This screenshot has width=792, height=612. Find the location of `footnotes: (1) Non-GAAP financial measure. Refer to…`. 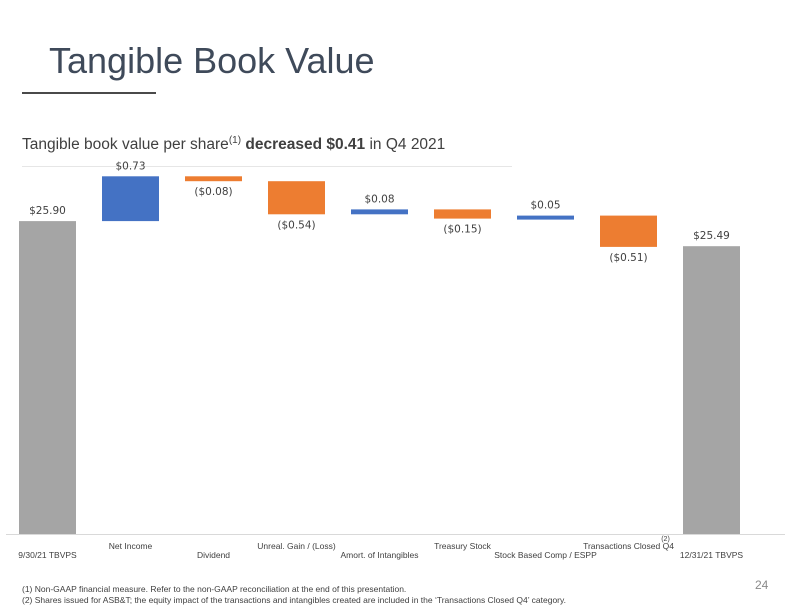

footnotes: (1) Non-GAAP financial measure. Refer to… is located at coordinates (294, 595).